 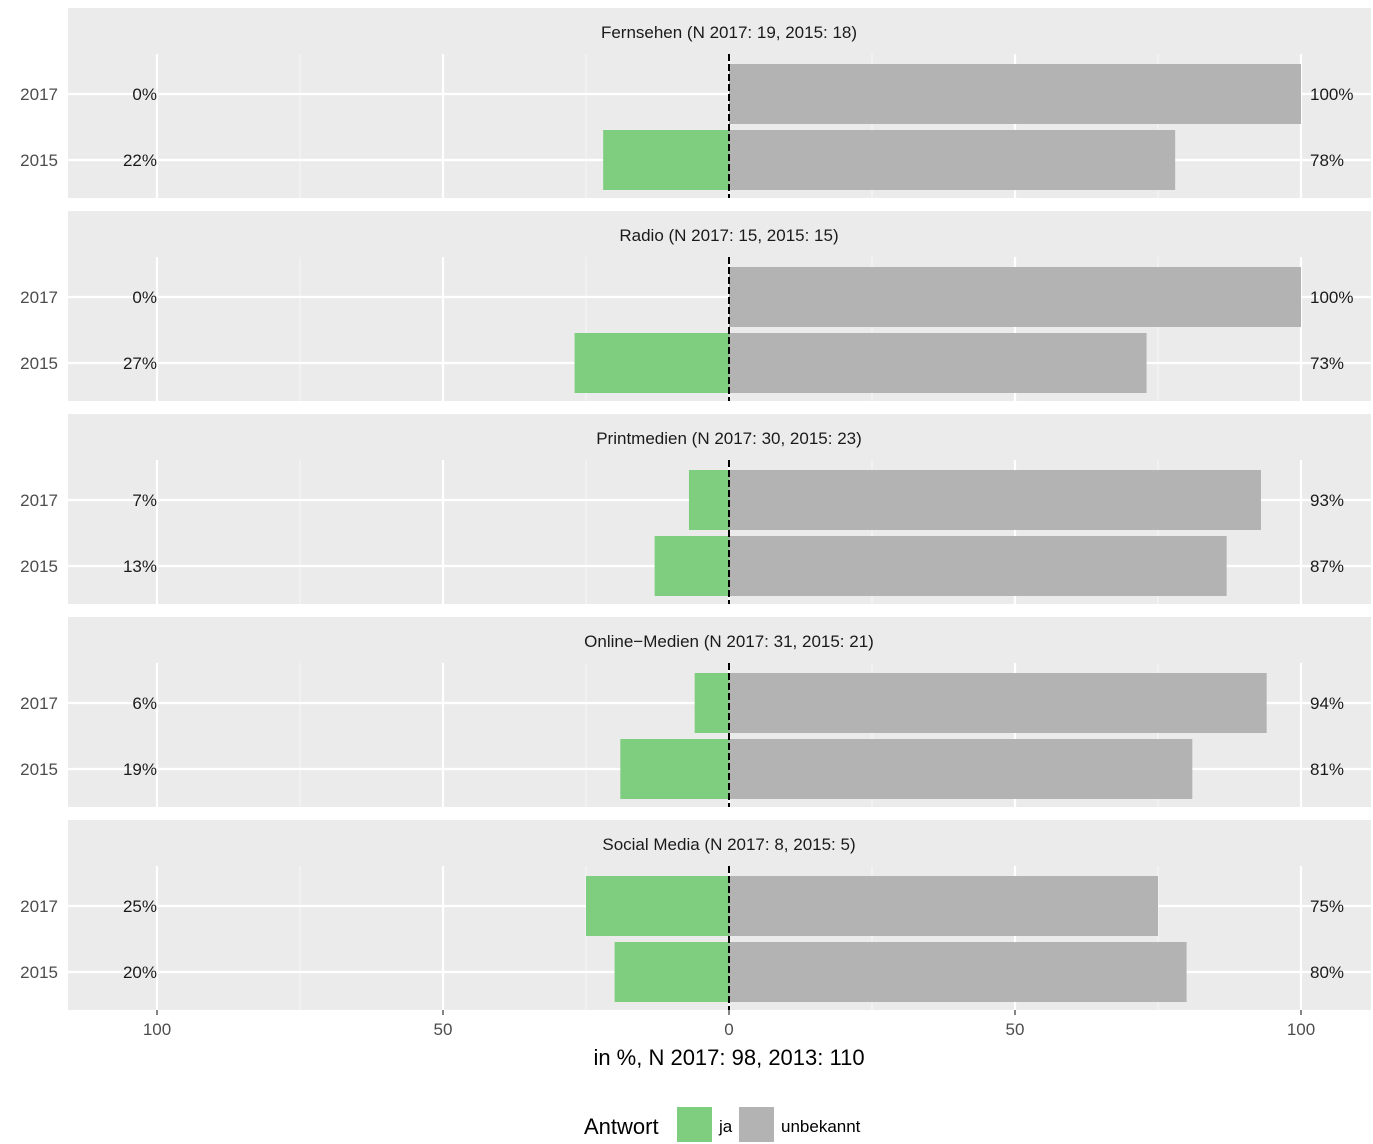 What do you see at coordinates (144, 500) in the screenshot?
I see `ja-percent-label: 7%` at bounding box center [144, 500].